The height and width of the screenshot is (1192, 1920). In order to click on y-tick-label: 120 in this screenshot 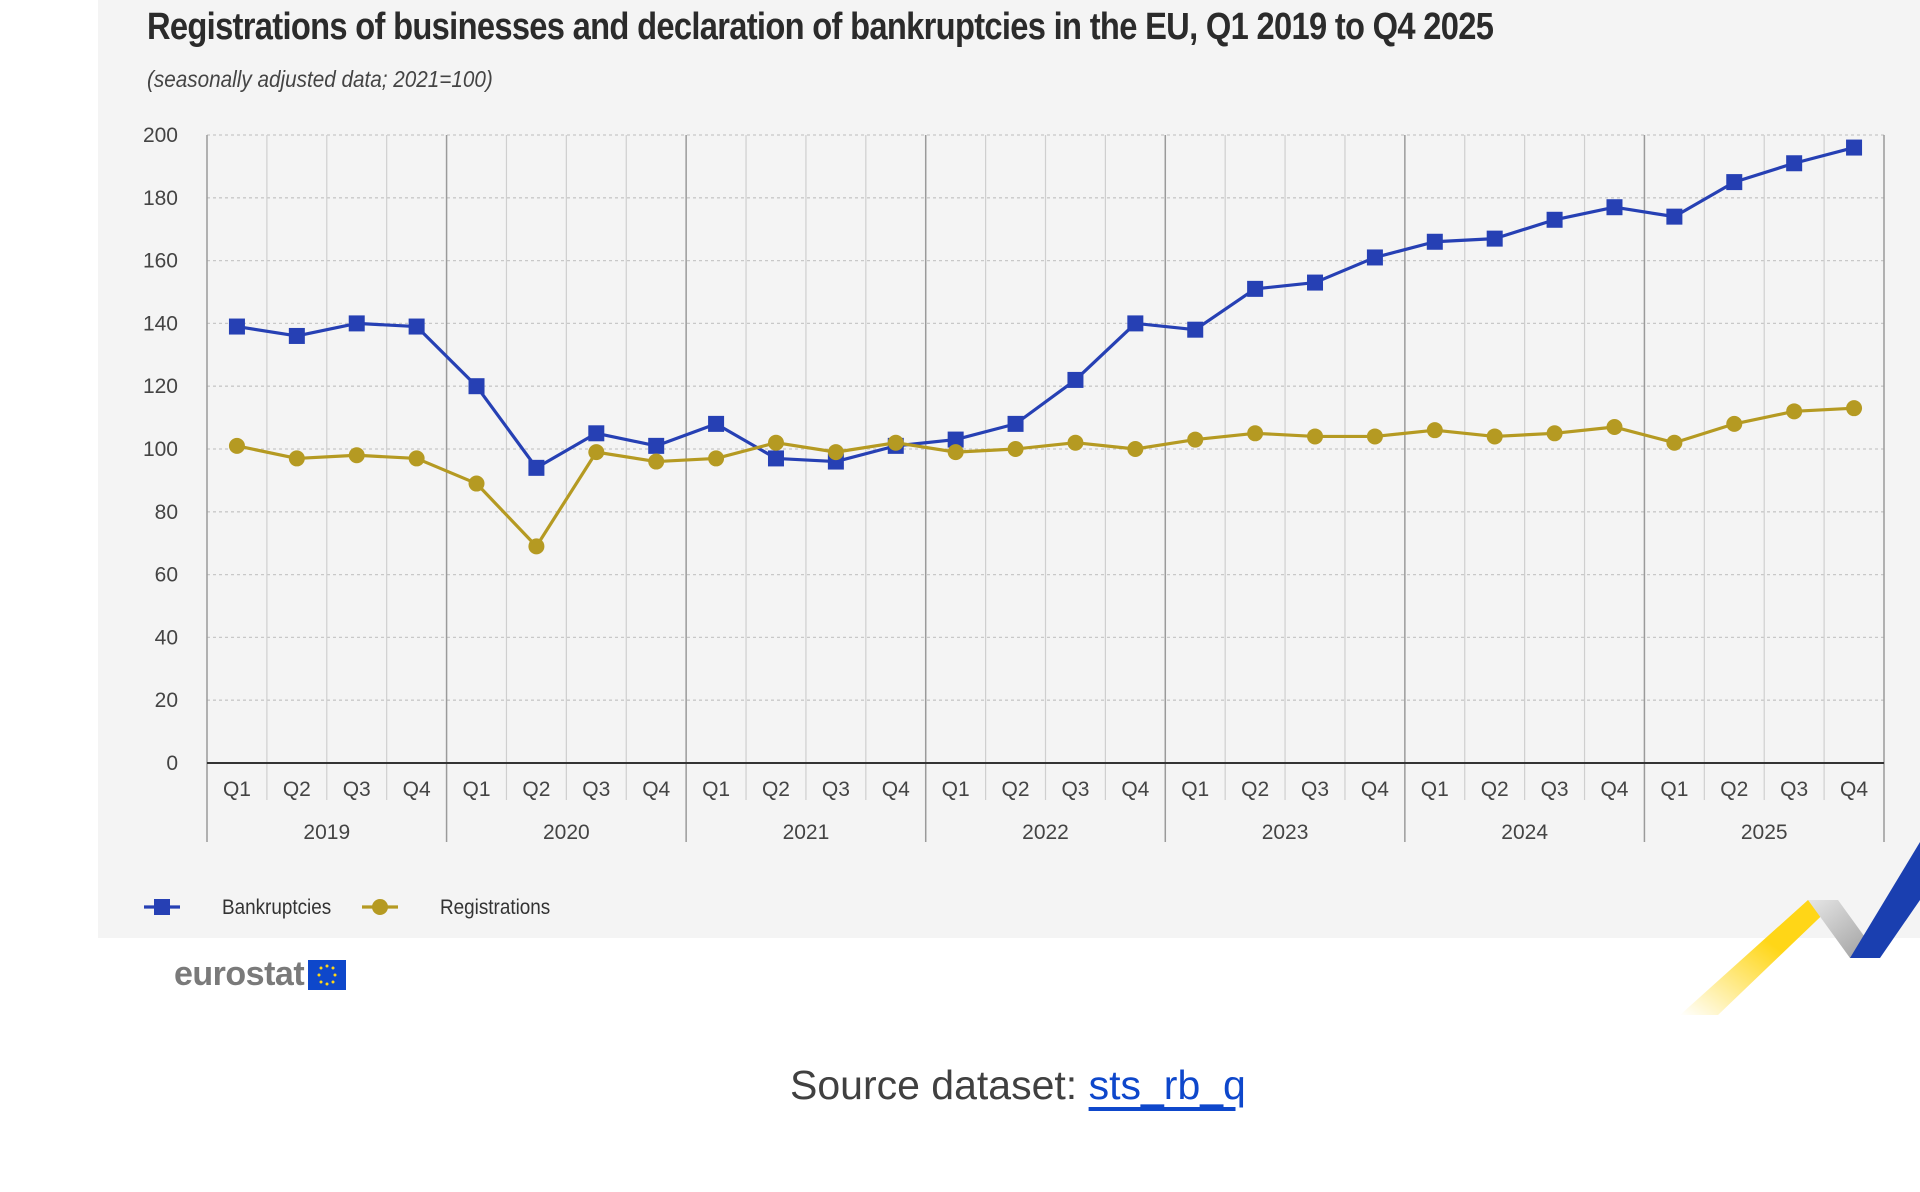, I will do `click(160, 386)`.